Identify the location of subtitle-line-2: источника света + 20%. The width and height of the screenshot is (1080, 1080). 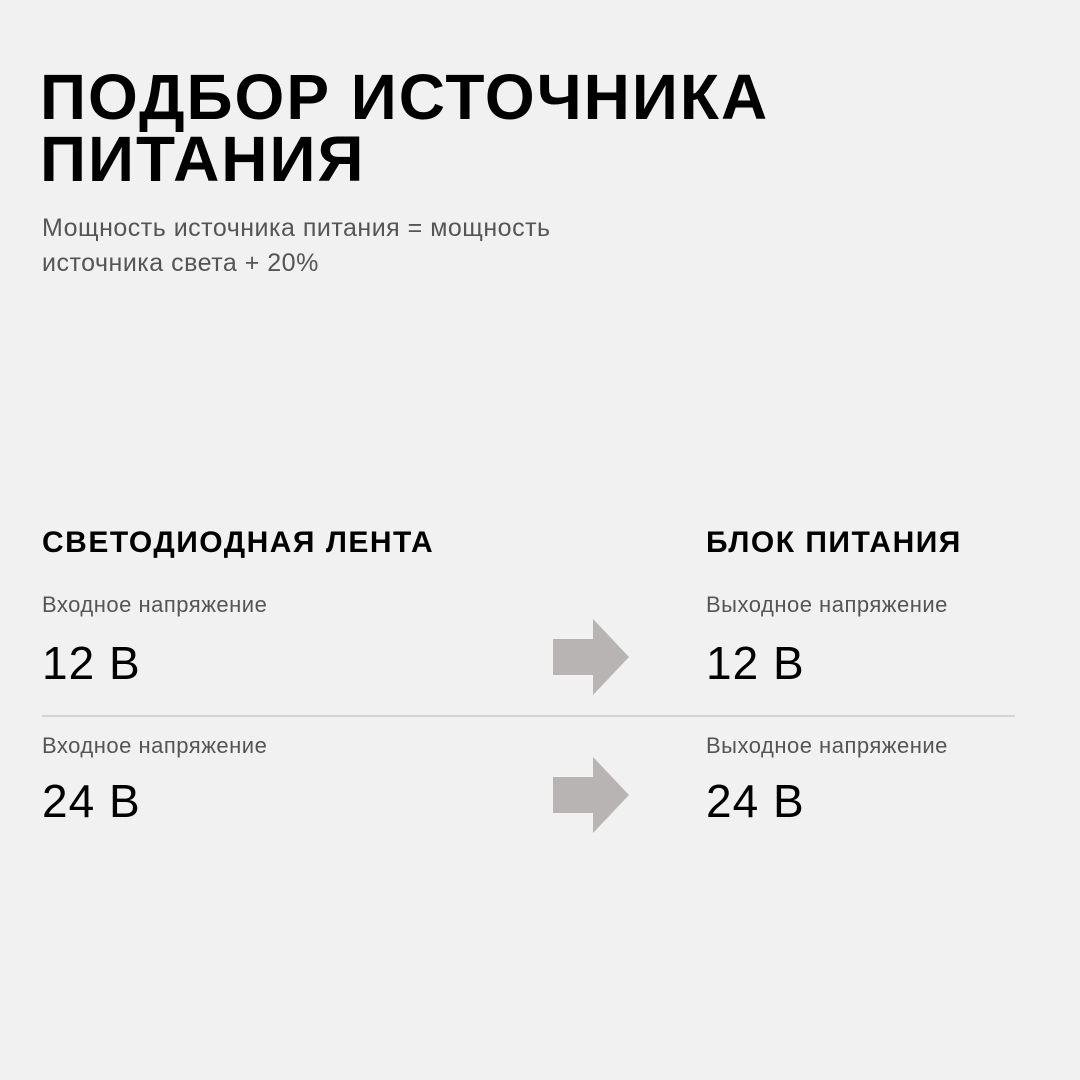
(180, 263).